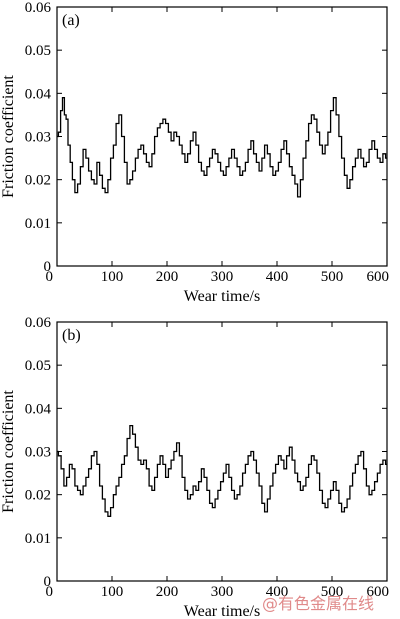  I want to click on watermark-text: @有色金属在线, so click(318, 603).